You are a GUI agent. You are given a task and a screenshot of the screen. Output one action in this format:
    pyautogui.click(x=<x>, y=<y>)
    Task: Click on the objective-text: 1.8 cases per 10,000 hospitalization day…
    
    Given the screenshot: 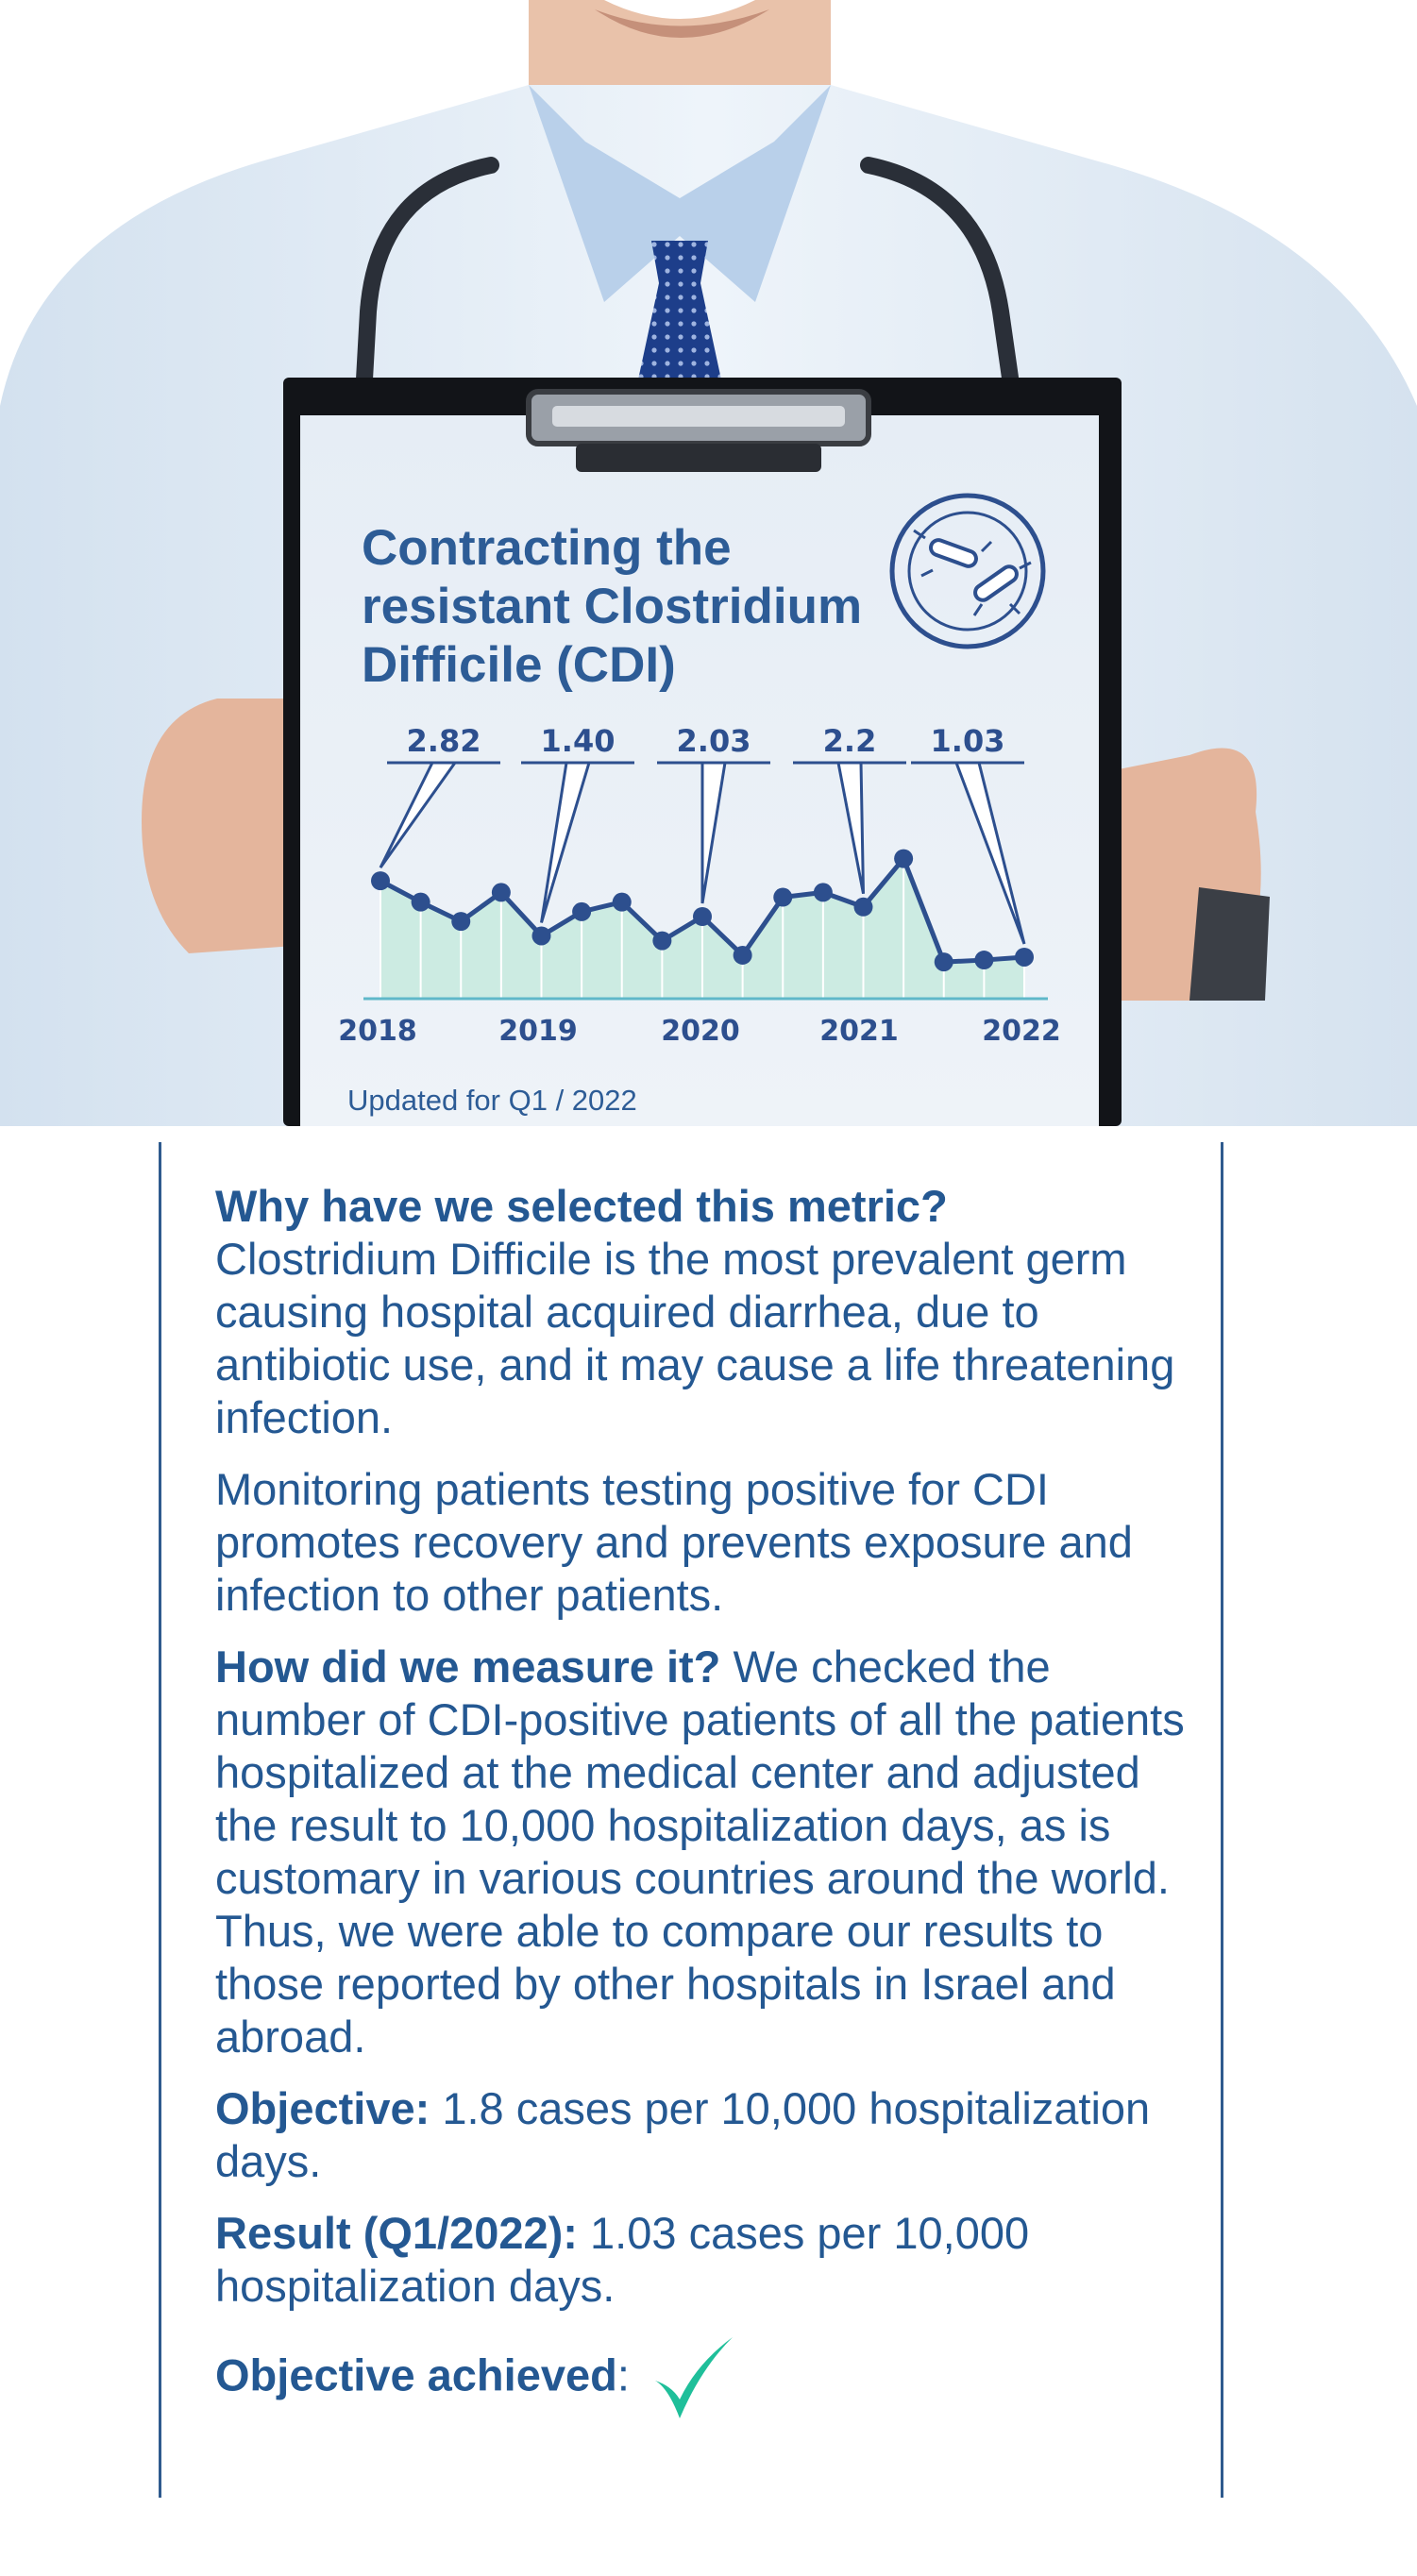 What is the action you would take?
    pyautogui.click(x=683, y=2134)
    